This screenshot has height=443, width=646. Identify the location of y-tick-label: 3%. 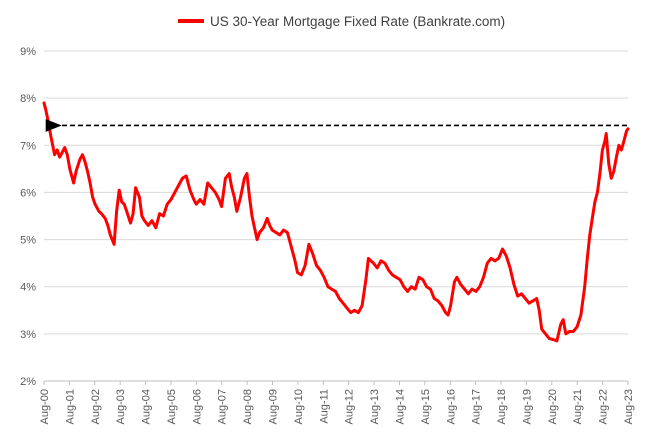
(28, 335).